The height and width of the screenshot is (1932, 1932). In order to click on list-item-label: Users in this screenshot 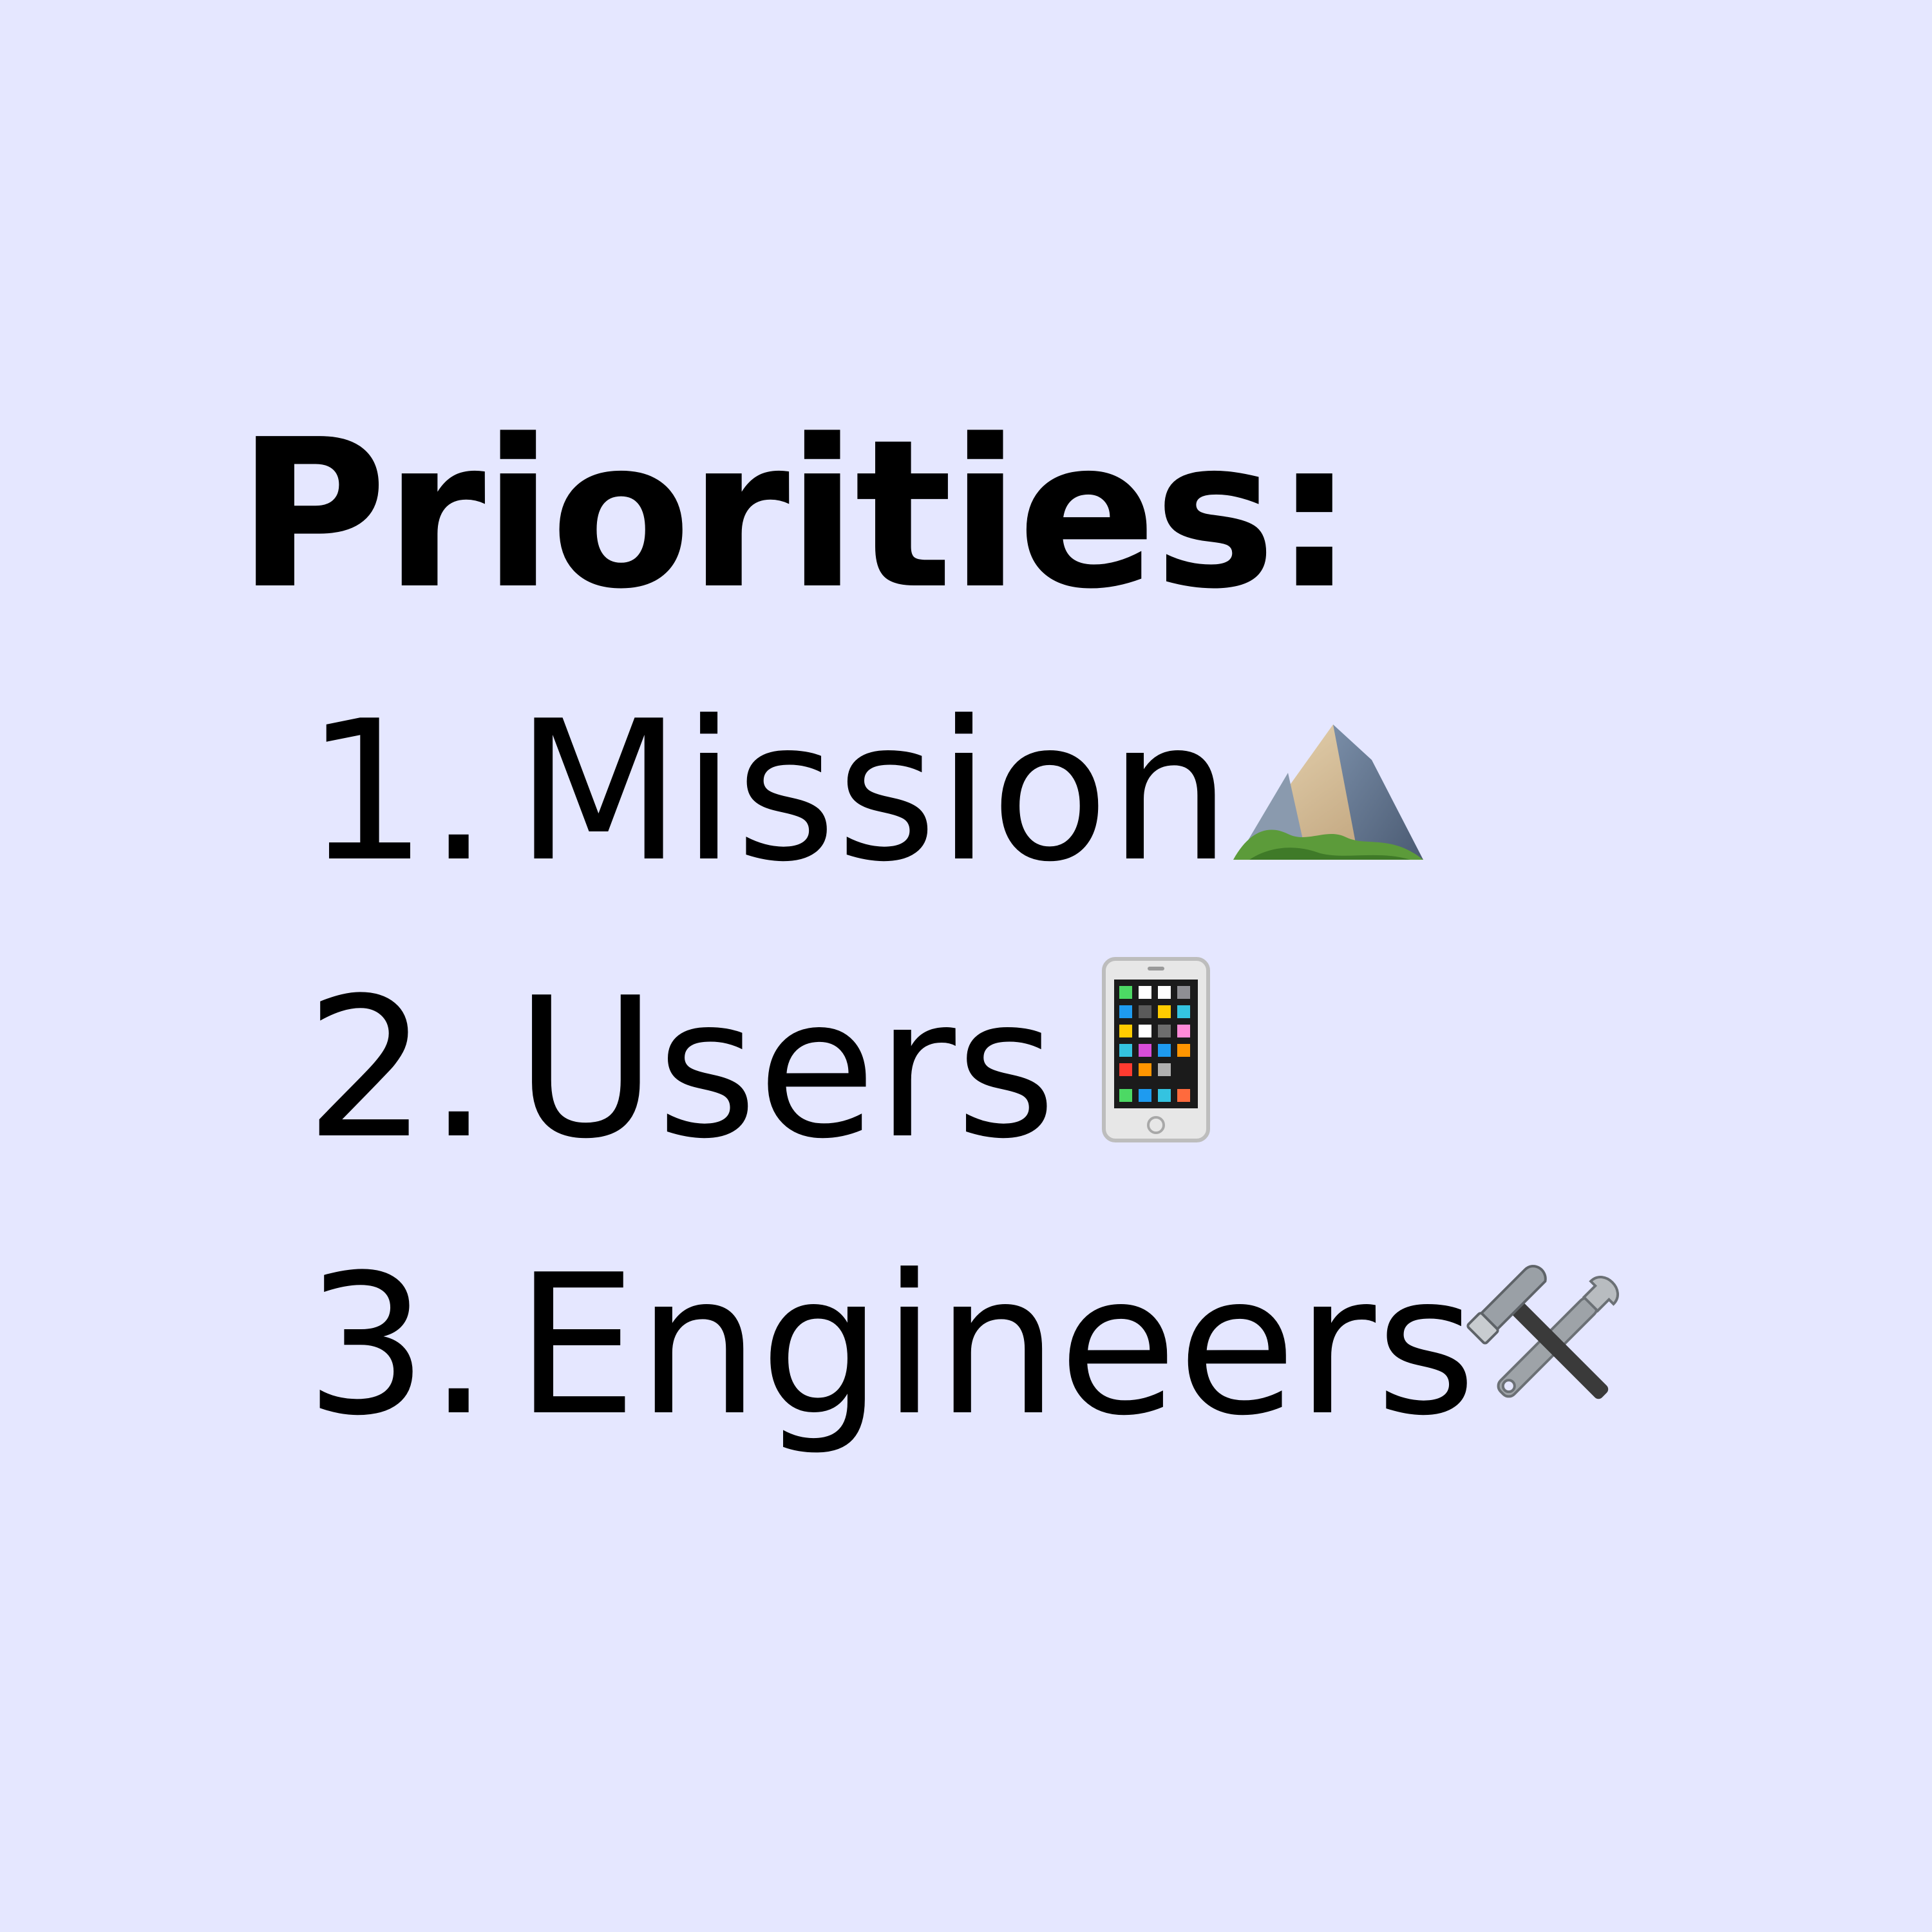, I will do `click(786, 1068)`.